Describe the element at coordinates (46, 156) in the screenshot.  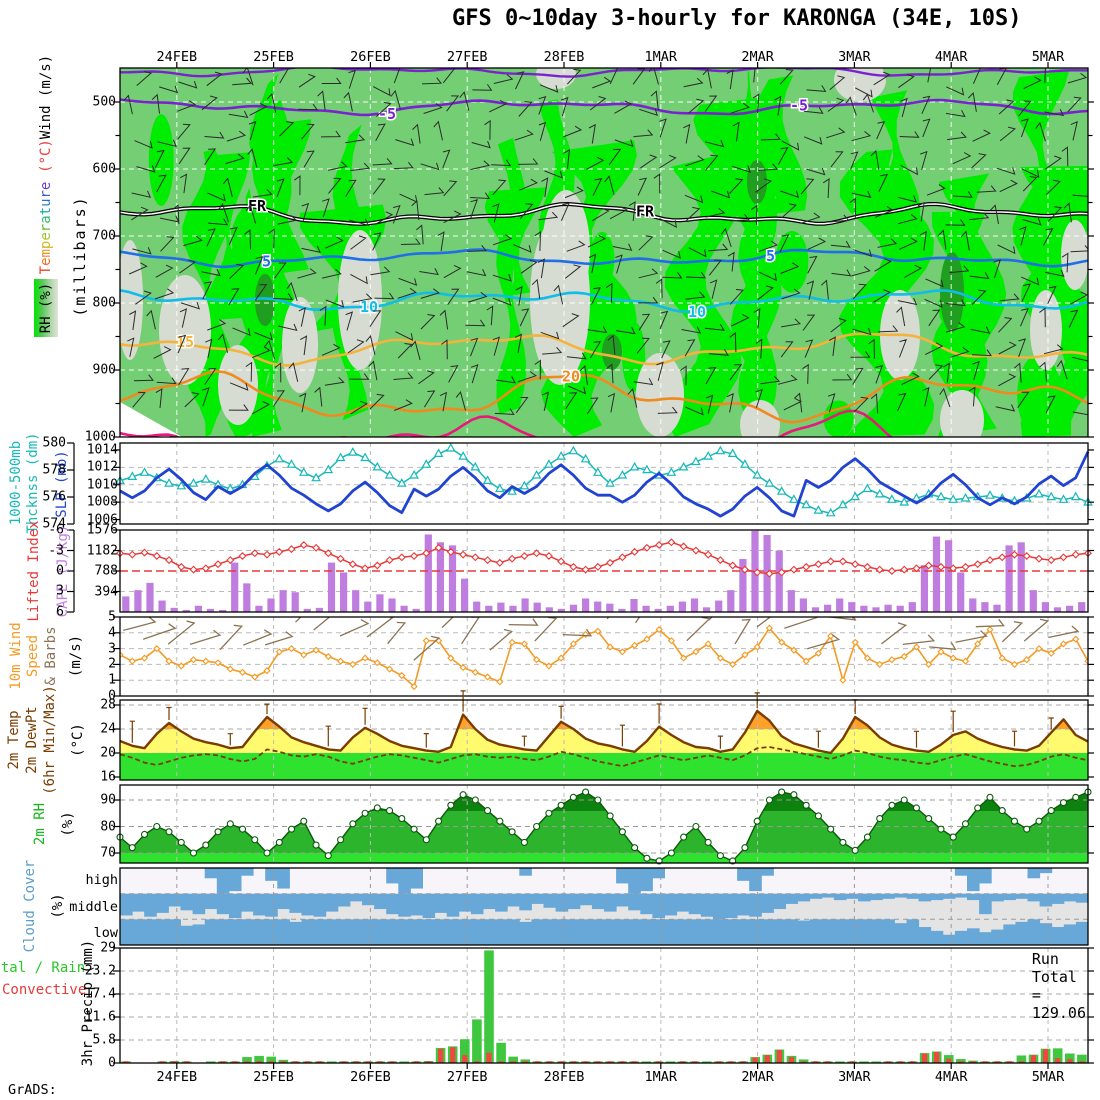
I see `label-degc: (°C)` at that location.